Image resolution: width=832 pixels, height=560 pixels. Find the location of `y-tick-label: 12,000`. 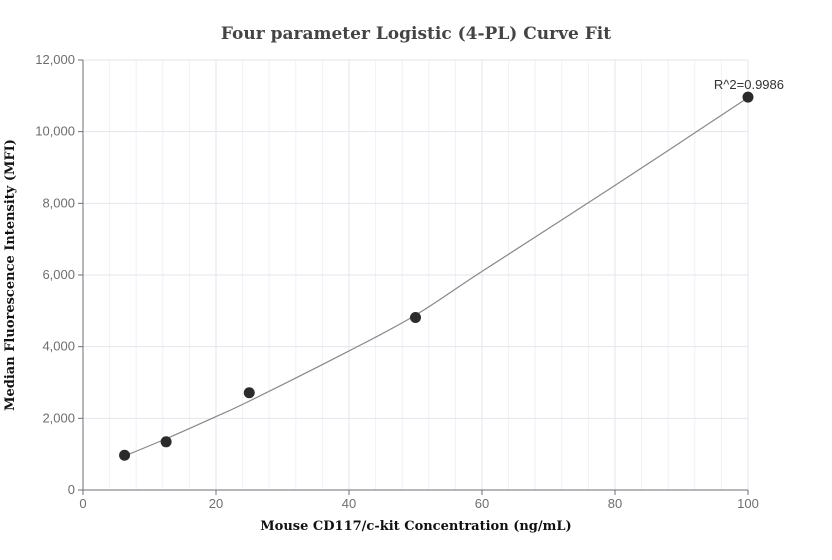

y-tick-label: 12,000 is located at coordinates (55, 59).